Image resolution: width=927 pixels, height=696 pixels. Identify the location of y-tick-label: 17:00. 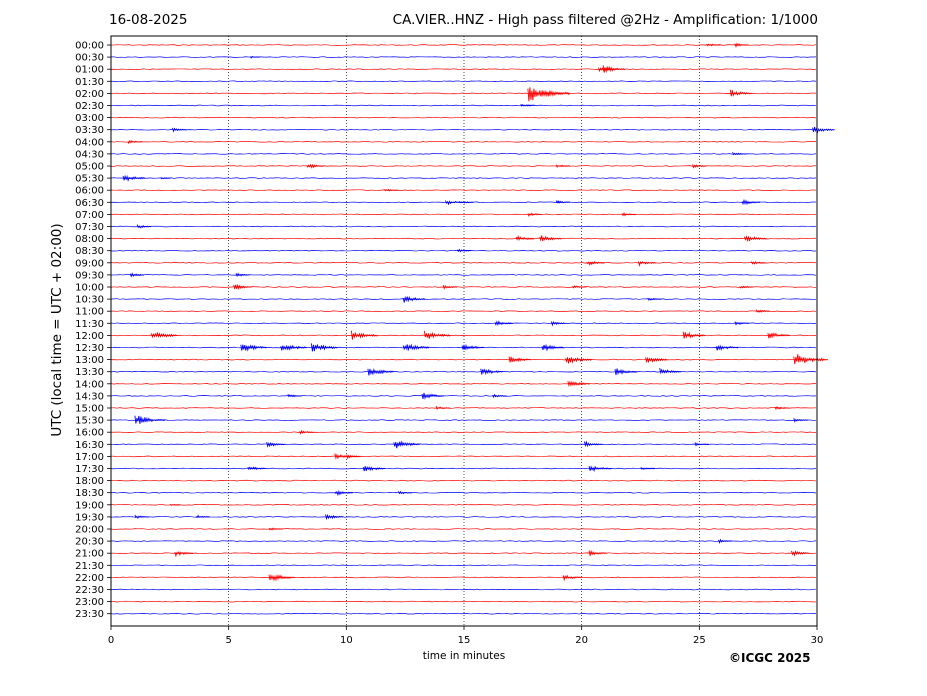
(89, 457).